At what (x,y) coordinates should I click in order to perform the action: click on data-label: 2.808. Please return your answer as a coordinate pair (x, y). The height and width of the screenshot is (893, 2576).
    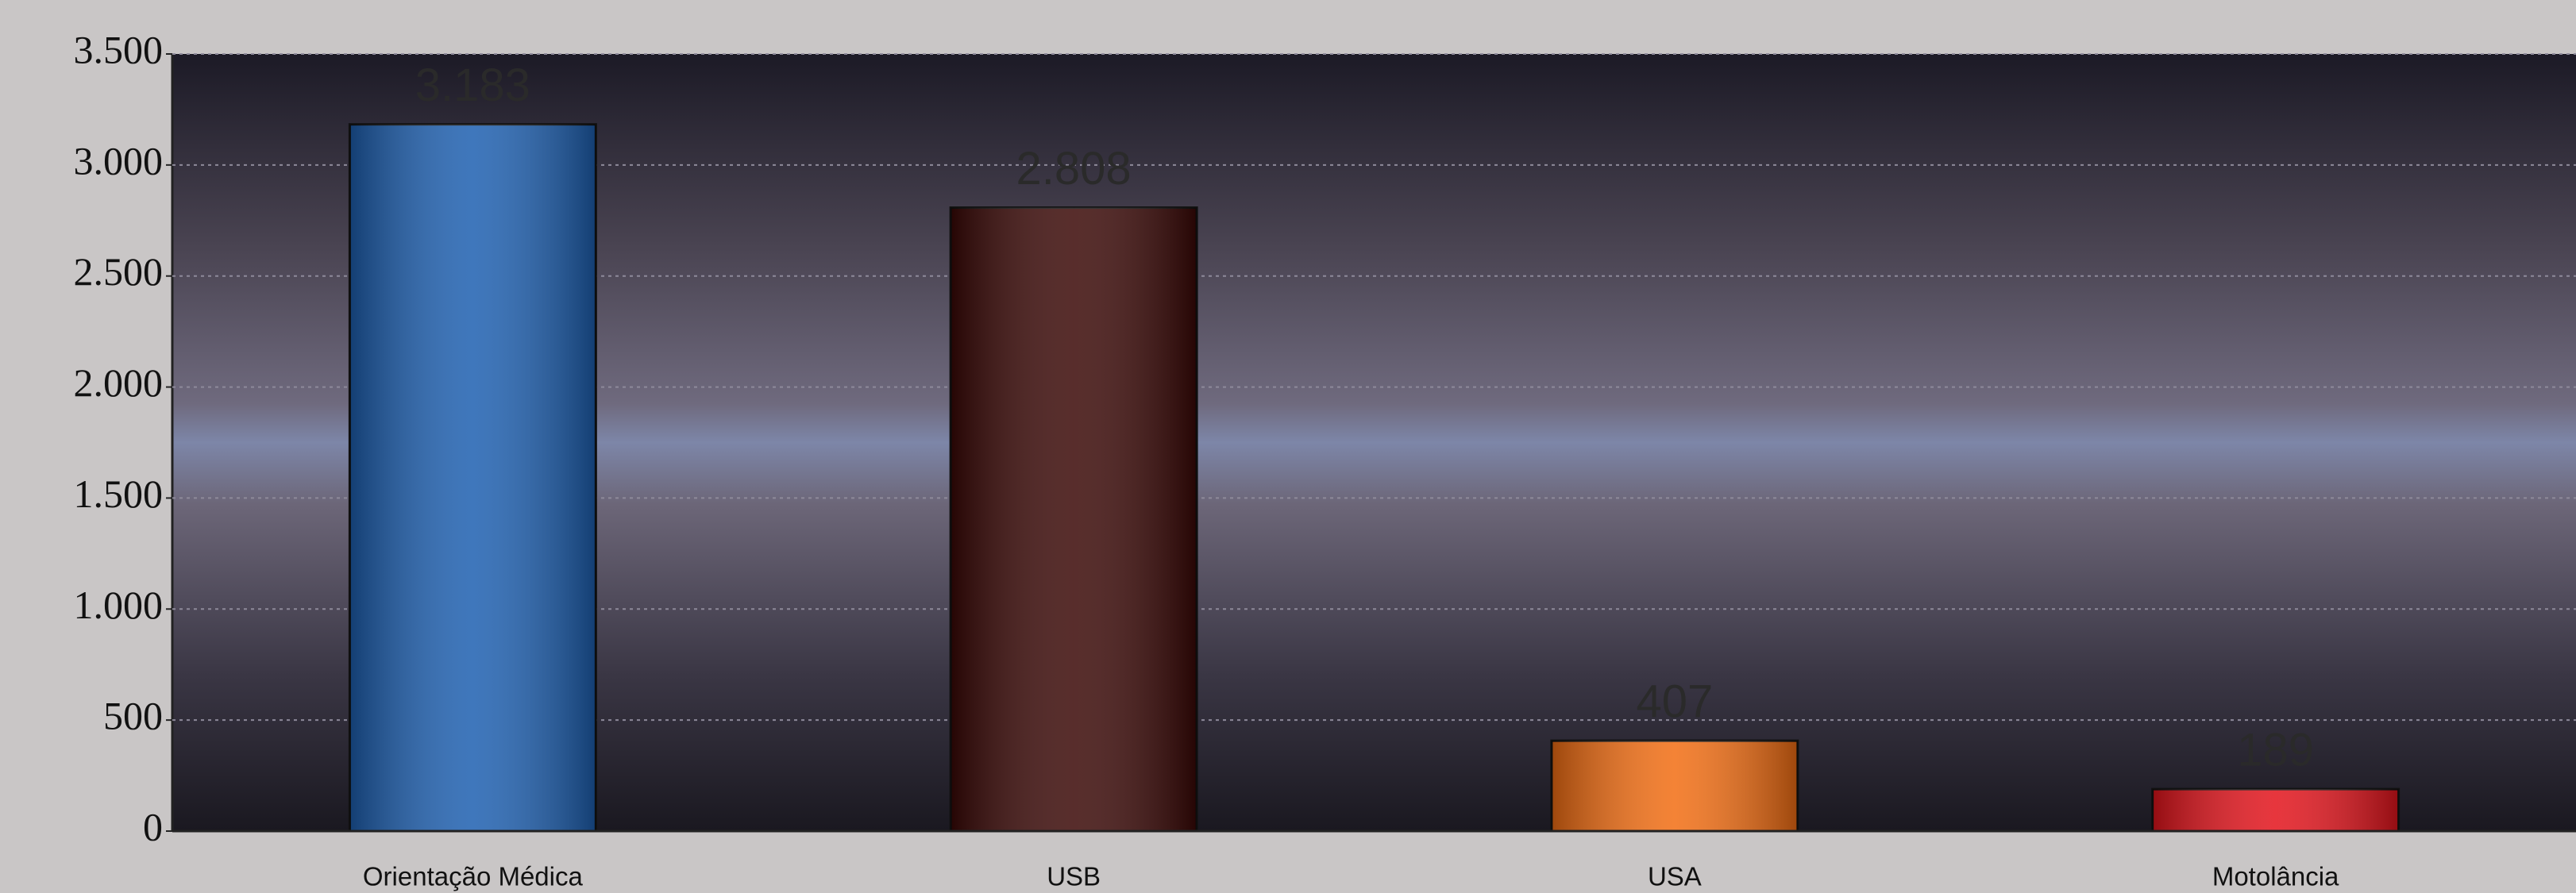
    Looking at the image, I should click on (1074, 168).